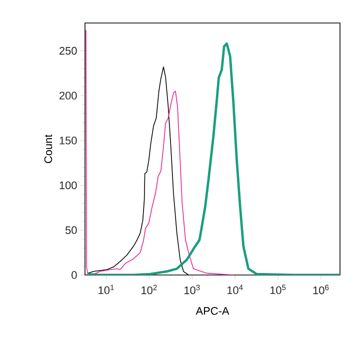 Image resolution: width=361 pixels, height=356 pixels. I want to click on x-tick-label: 10$^{3}$, so click(192, 289).